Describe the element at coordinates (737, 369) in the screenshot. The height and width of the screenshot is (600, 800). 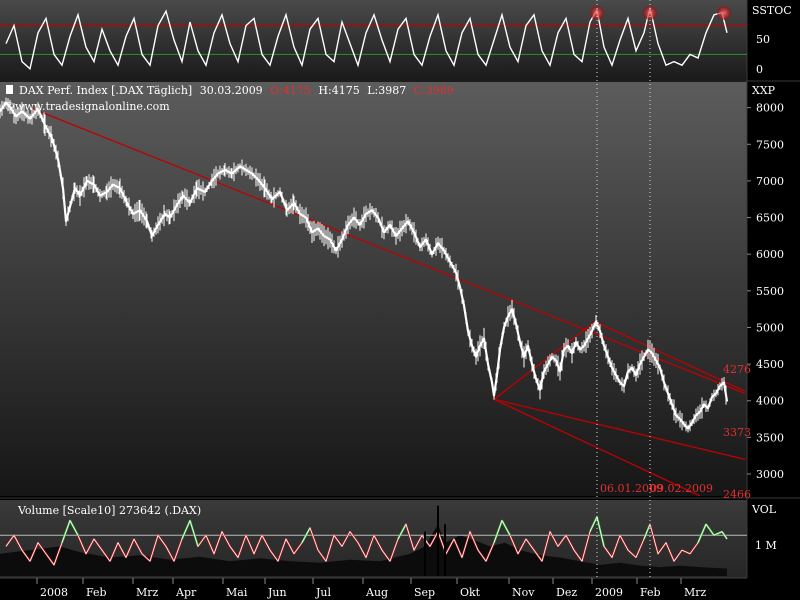
I see `channel-top-value: 4276` at that location.